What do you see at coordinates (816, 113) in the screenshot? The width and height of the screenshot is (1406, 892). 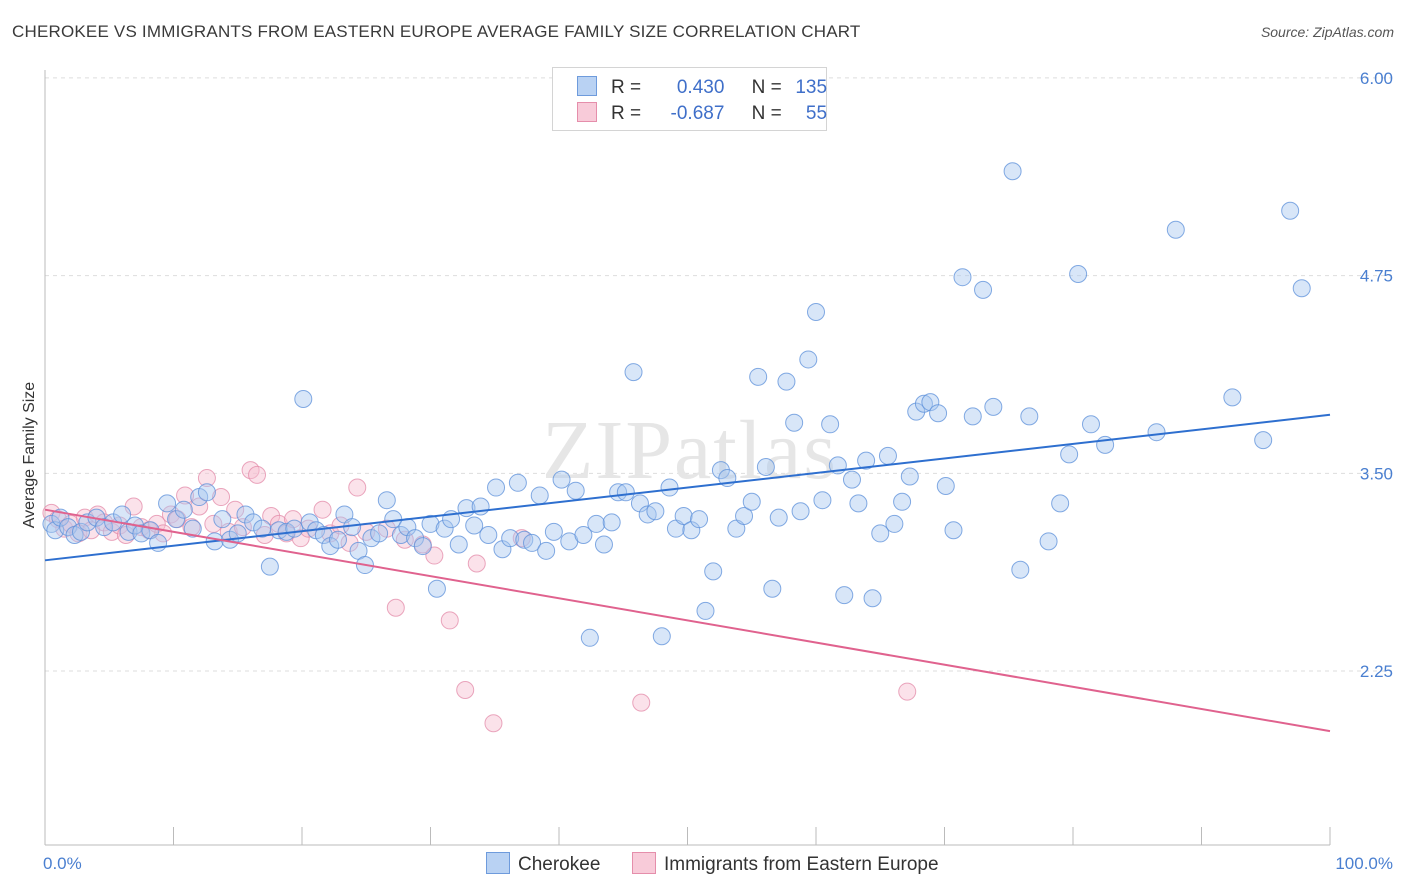 I see `legend-n-value: 55` at bounding box center [816, 113].